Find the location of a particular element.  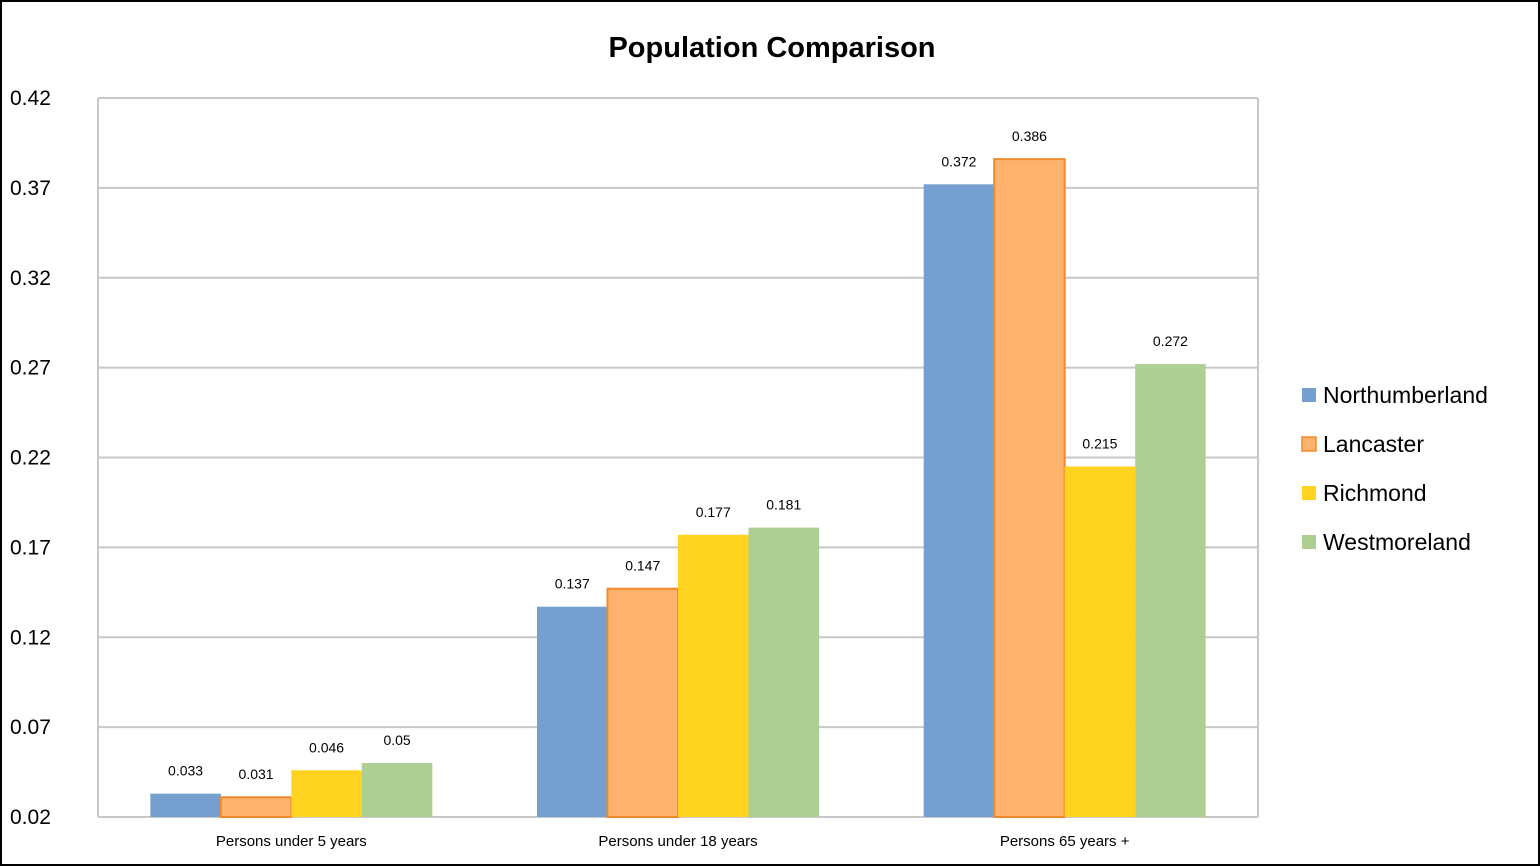

y-axis-ticks: 0.02 0.07 0.12 0.17 0.22 0.27 0.32 0.37 0.42 is located at coordinates (30, 458).